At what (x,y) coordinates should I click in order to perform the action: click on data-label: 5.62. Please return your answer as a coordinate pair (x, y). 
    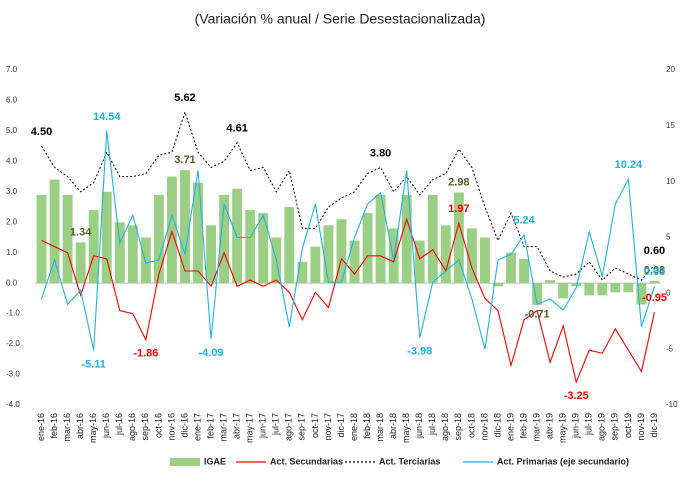
    Looking at the image, I should click on (184, 98).